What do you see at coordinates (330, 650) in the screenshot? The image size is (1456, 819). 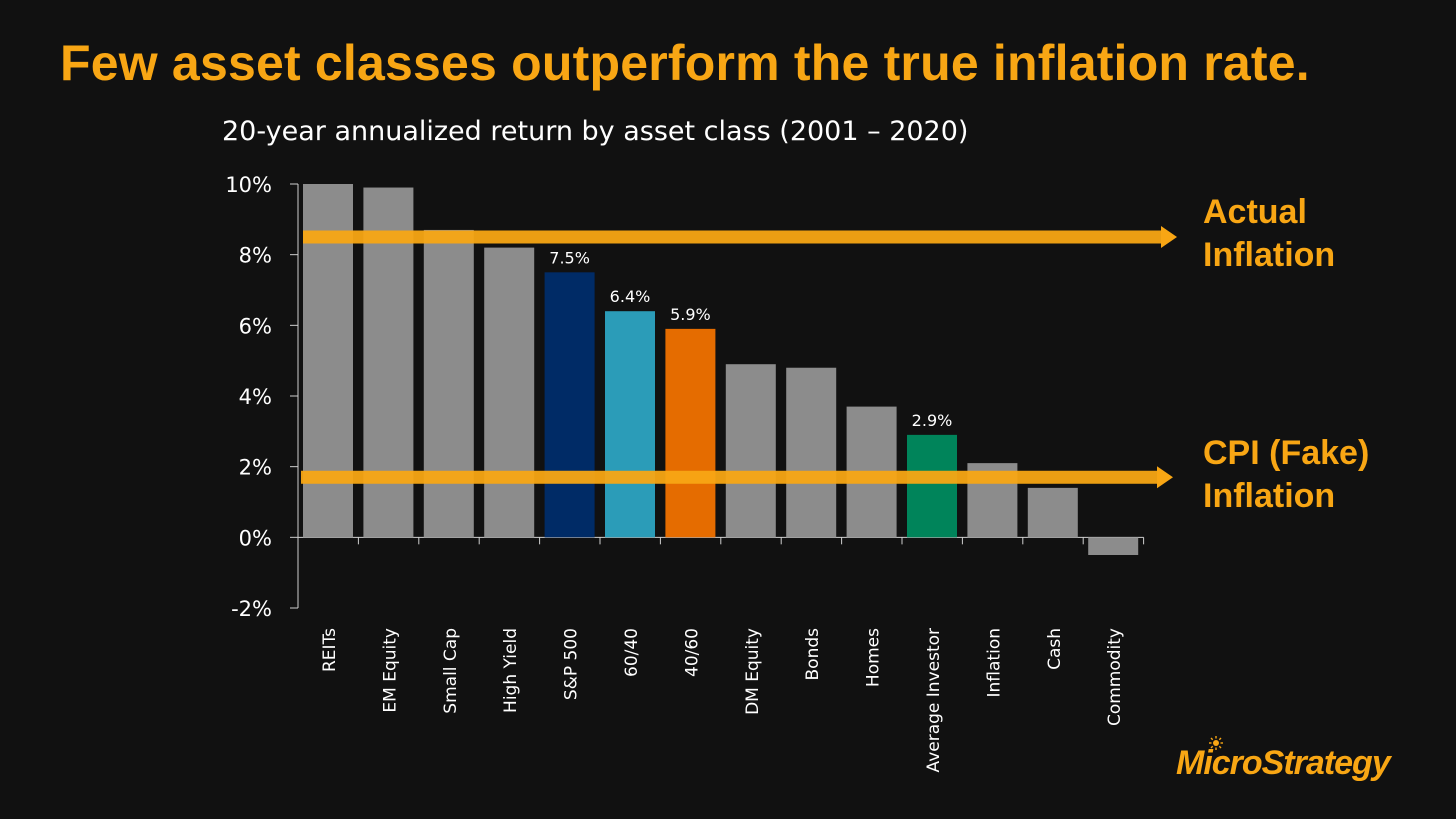 I see `x-tick-label: REITs` at bounding box center [330, 650].